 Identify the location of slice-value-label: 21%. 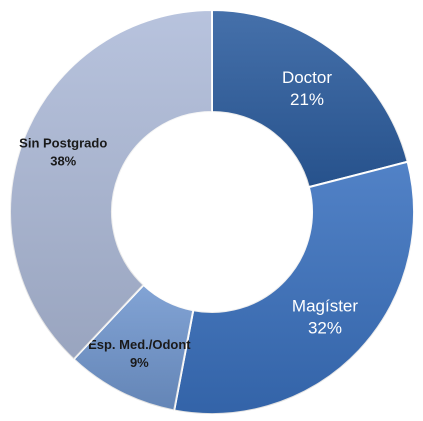
(307, 99).